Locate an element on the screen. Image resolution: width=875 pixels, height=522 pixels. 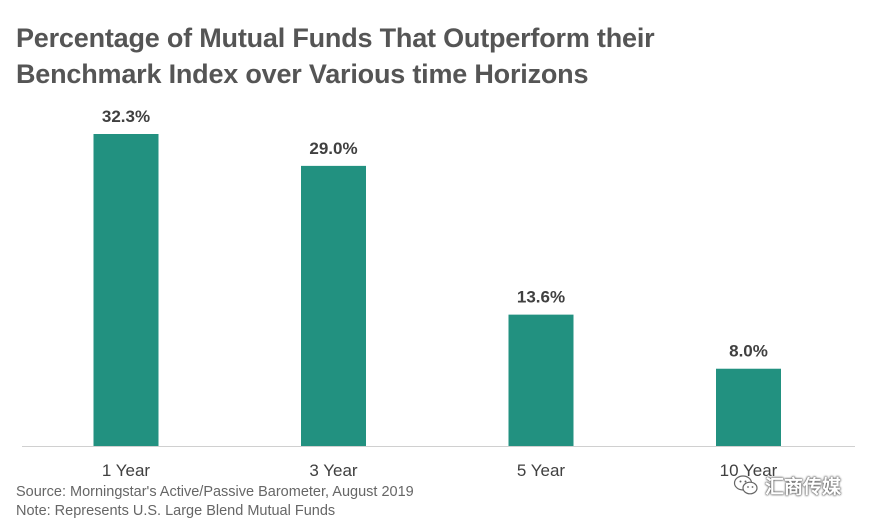
data-label-4: 8.0% is located at coordinates (748, 351).